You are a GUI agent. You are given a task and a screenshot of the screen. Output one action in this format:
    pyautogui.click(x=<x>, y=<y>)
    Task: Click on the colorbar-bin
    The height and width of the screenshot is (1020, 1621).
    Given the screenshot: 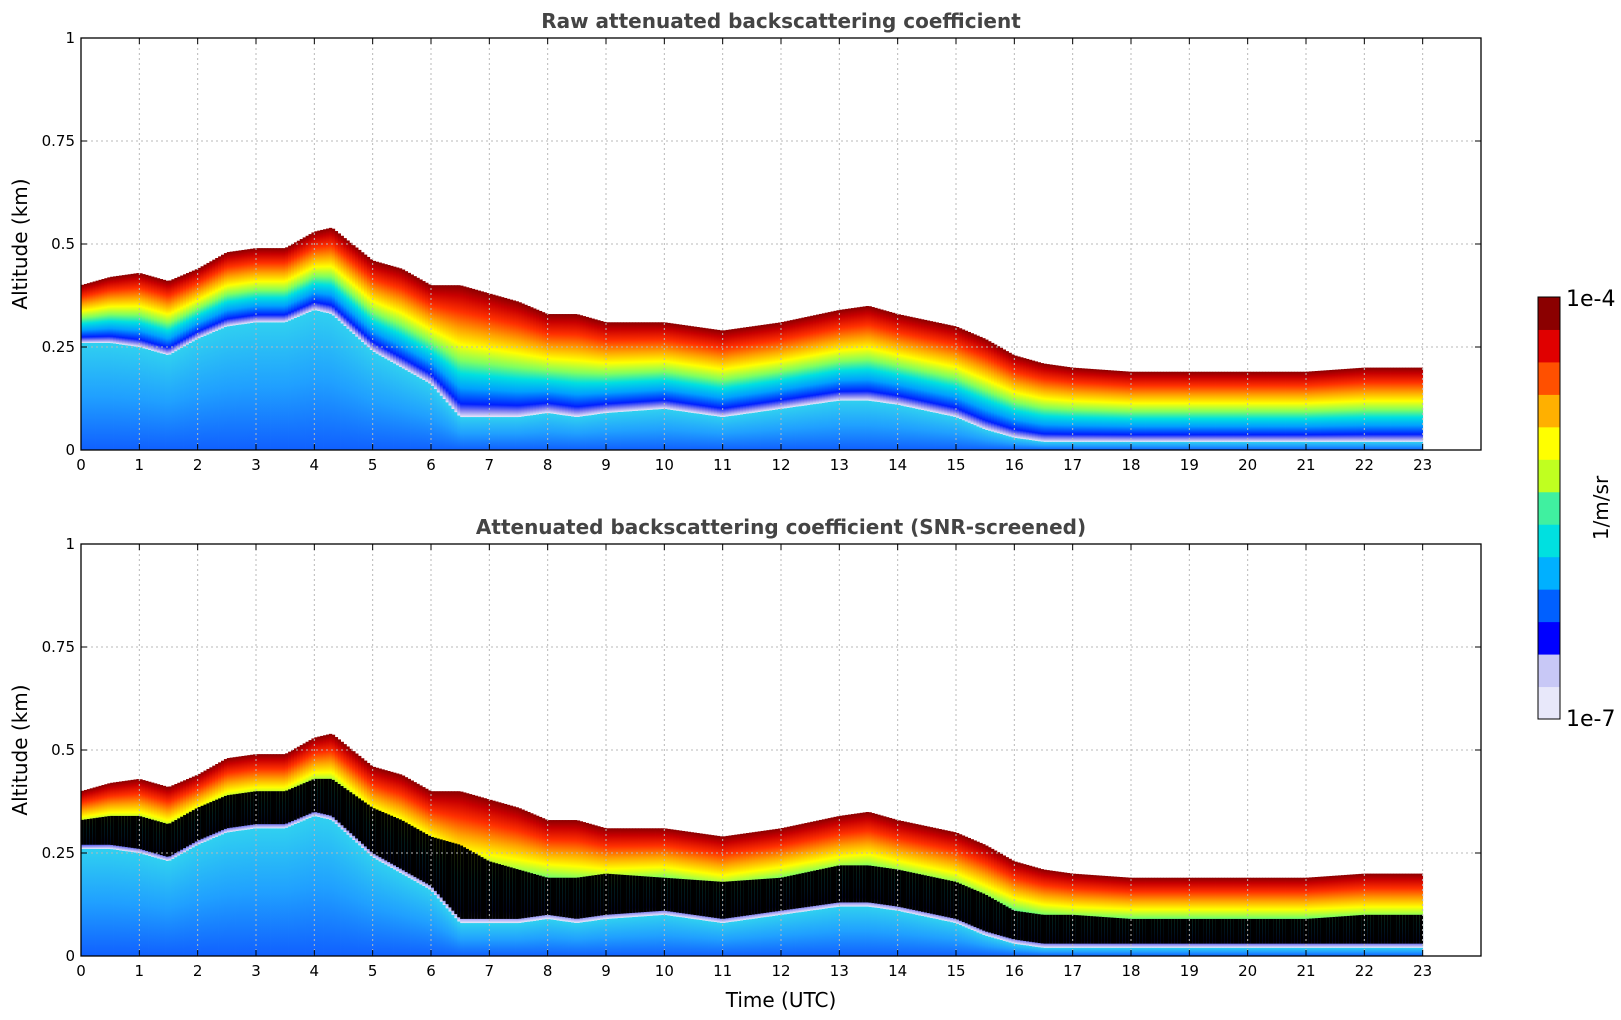 What is the action you would take?
    pyautogui.click(x=1549, y=313)
    